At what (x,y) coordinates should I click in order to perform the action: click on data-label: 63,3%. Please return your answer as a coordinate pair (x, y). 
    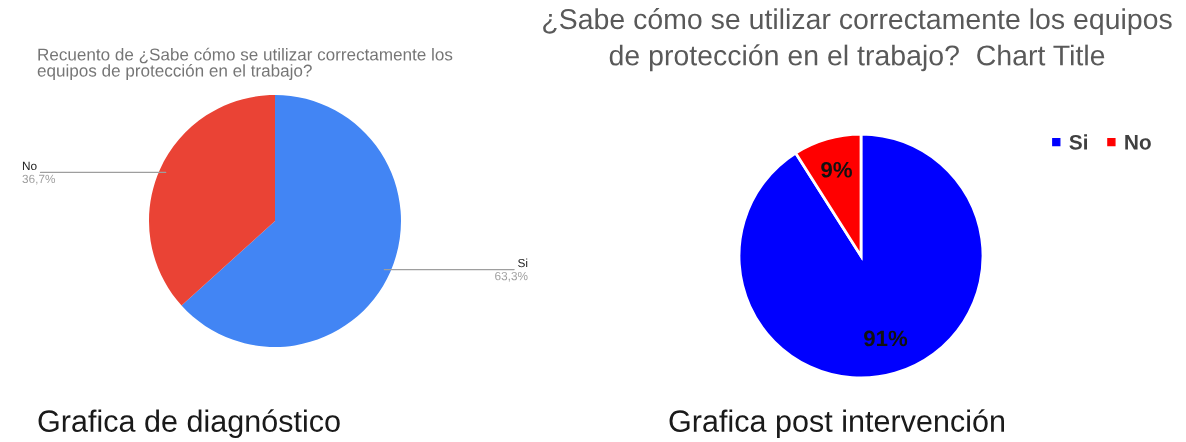
    Looking at the image, I should click on (511, 276).